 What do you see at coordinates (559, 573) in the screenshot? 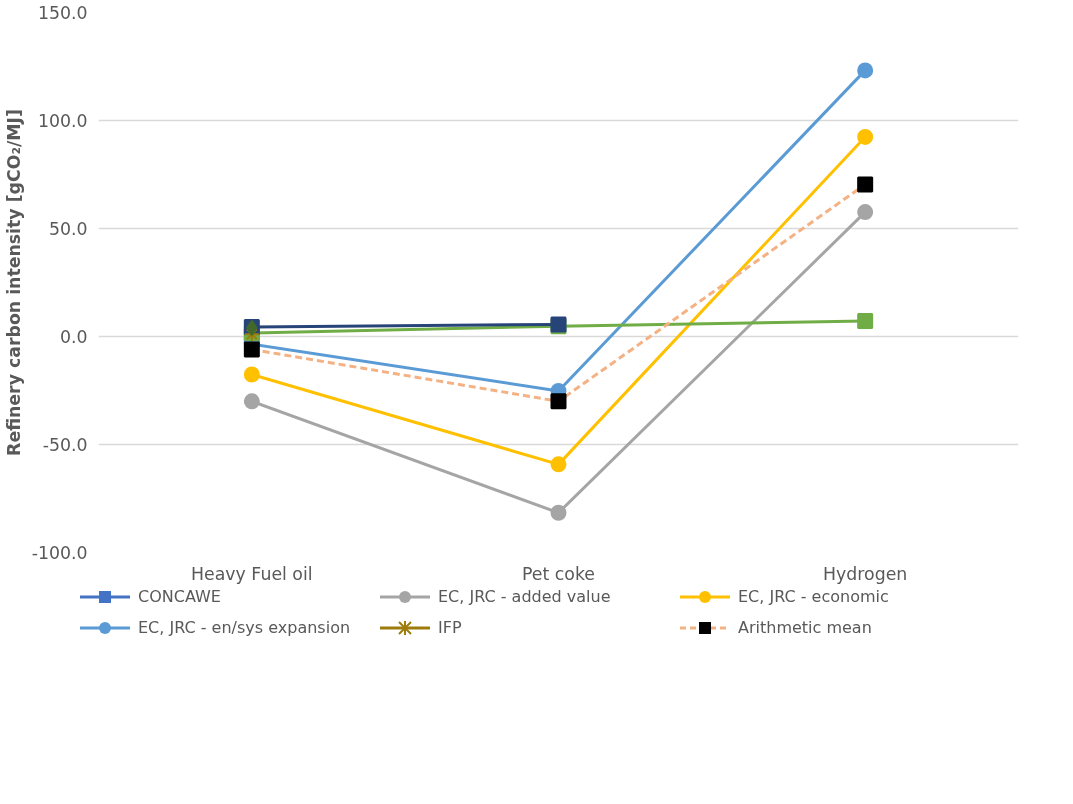
I see `x-tick-label: Pet coke` at bounding box center [559, 573].